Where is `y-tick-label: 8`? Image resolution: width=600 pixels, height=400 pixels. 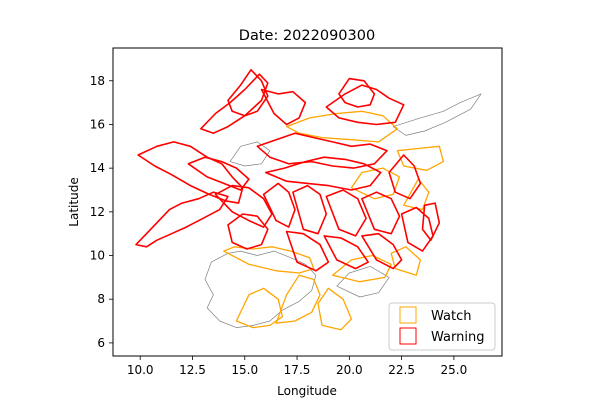 y-tick-label: 8 is located at coordinates (101, 299).